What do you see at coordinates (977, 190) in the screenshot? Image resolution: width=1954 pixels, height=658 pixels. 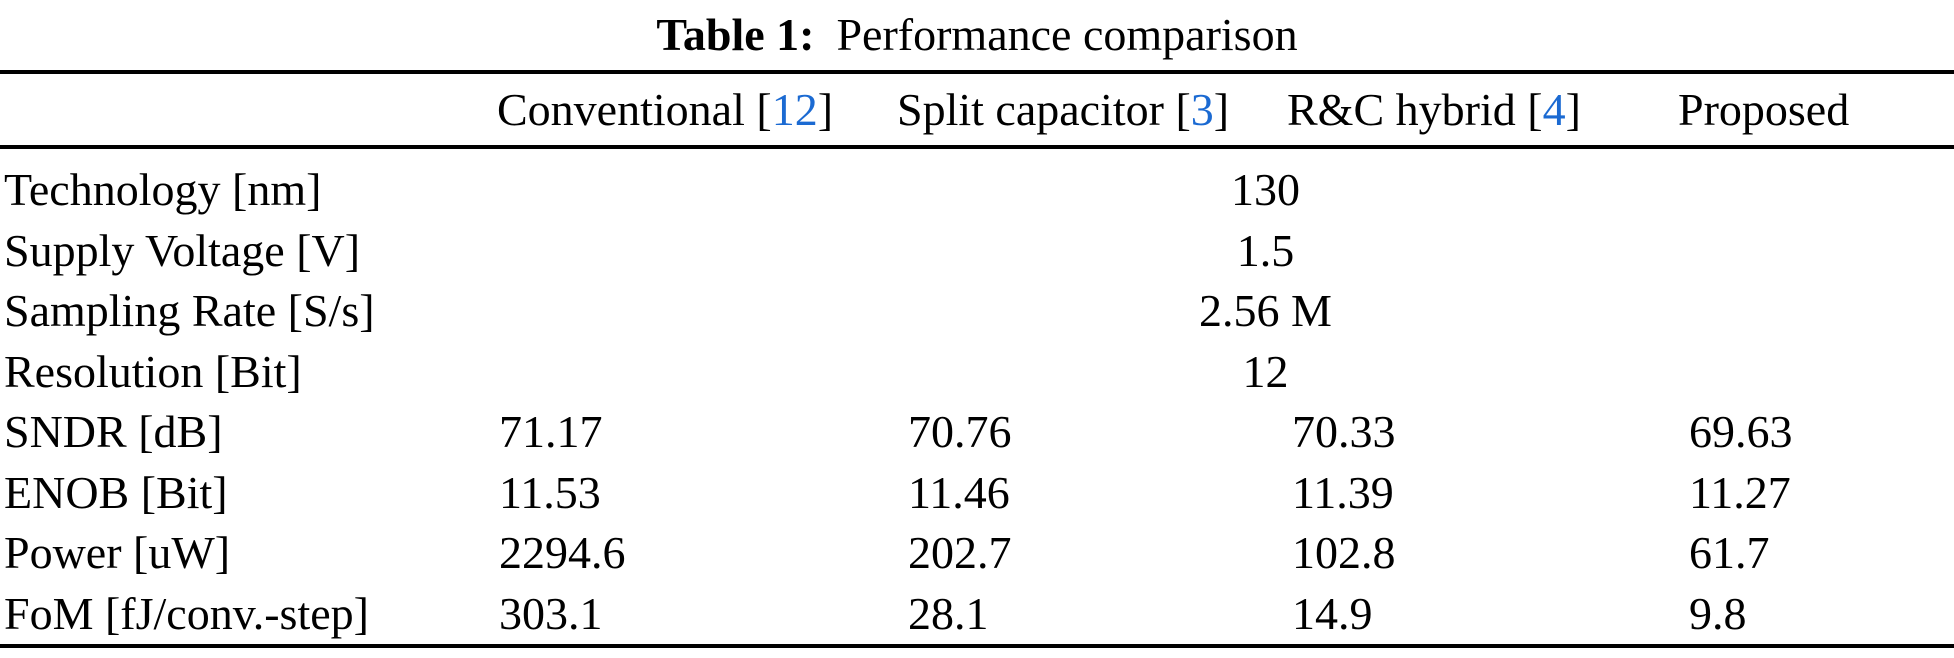 I see `table-row-technology: Technology [nm] 130` at bounding box center [977, 190].